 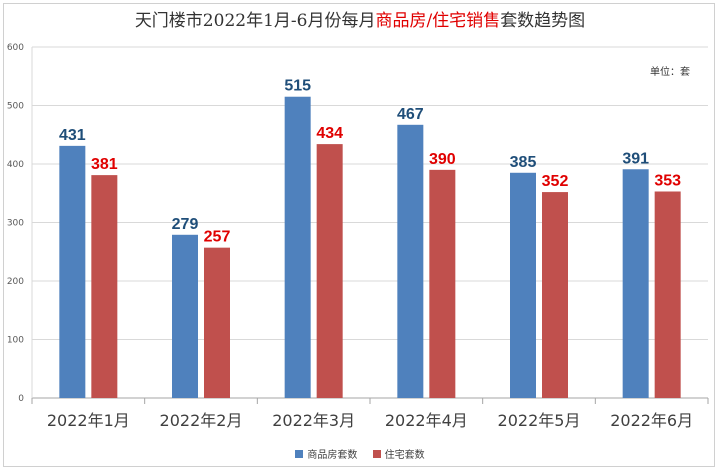 What do you see at coordinates (543, 21) in the screenshot?
I see `title-suffix: 套数趋势图` at bounding box center [543, 21].